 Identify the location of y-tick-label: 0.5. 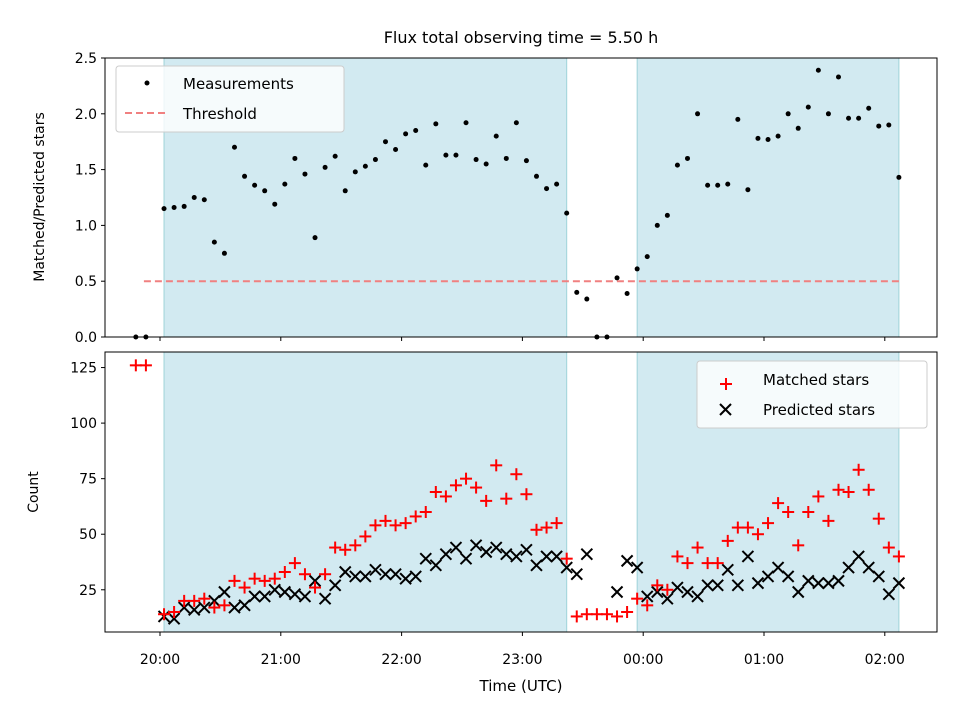
(86, 282).